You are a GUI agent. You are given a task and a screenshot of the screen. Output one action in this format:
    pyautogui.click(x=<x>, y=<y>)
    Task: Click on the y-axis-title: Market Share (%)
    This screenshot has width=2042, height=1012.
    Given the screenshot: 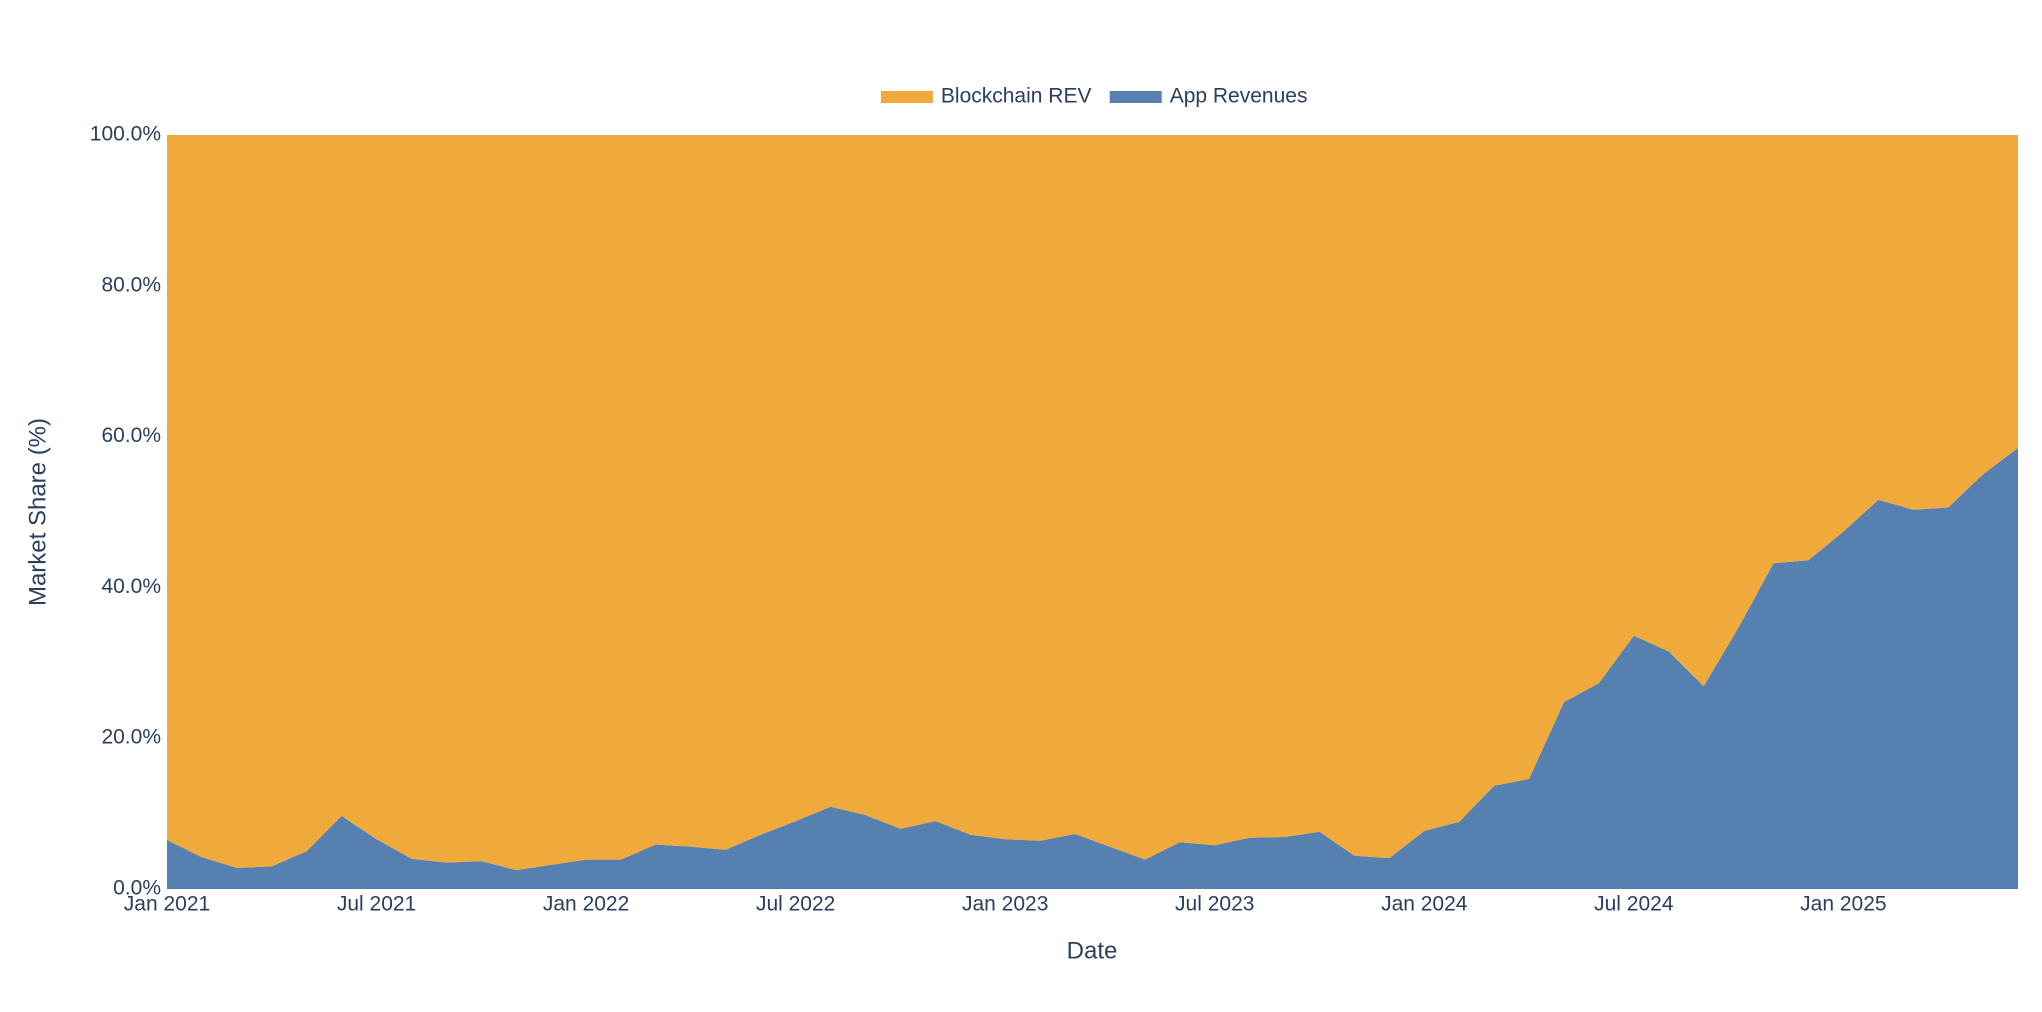 What is the action you would take?
    pyautogui.click(x=37, y=512)
    